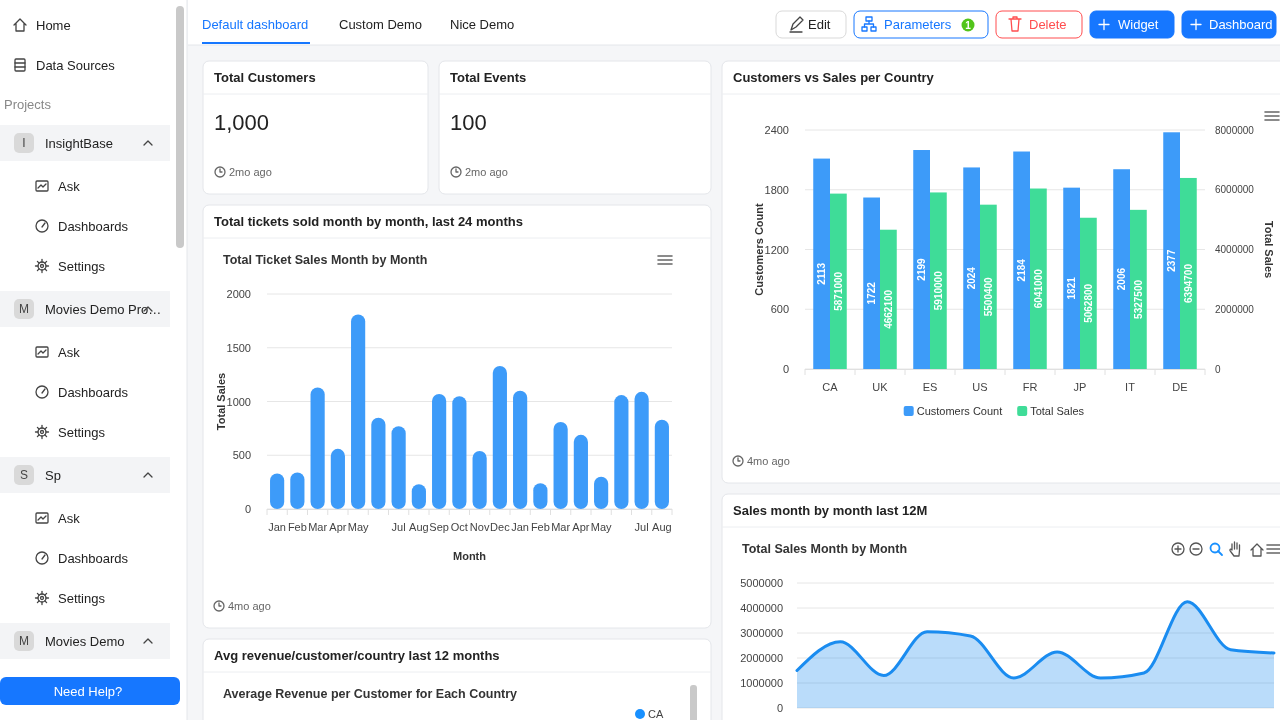  I want to click on text: 1, so click(968, 25).